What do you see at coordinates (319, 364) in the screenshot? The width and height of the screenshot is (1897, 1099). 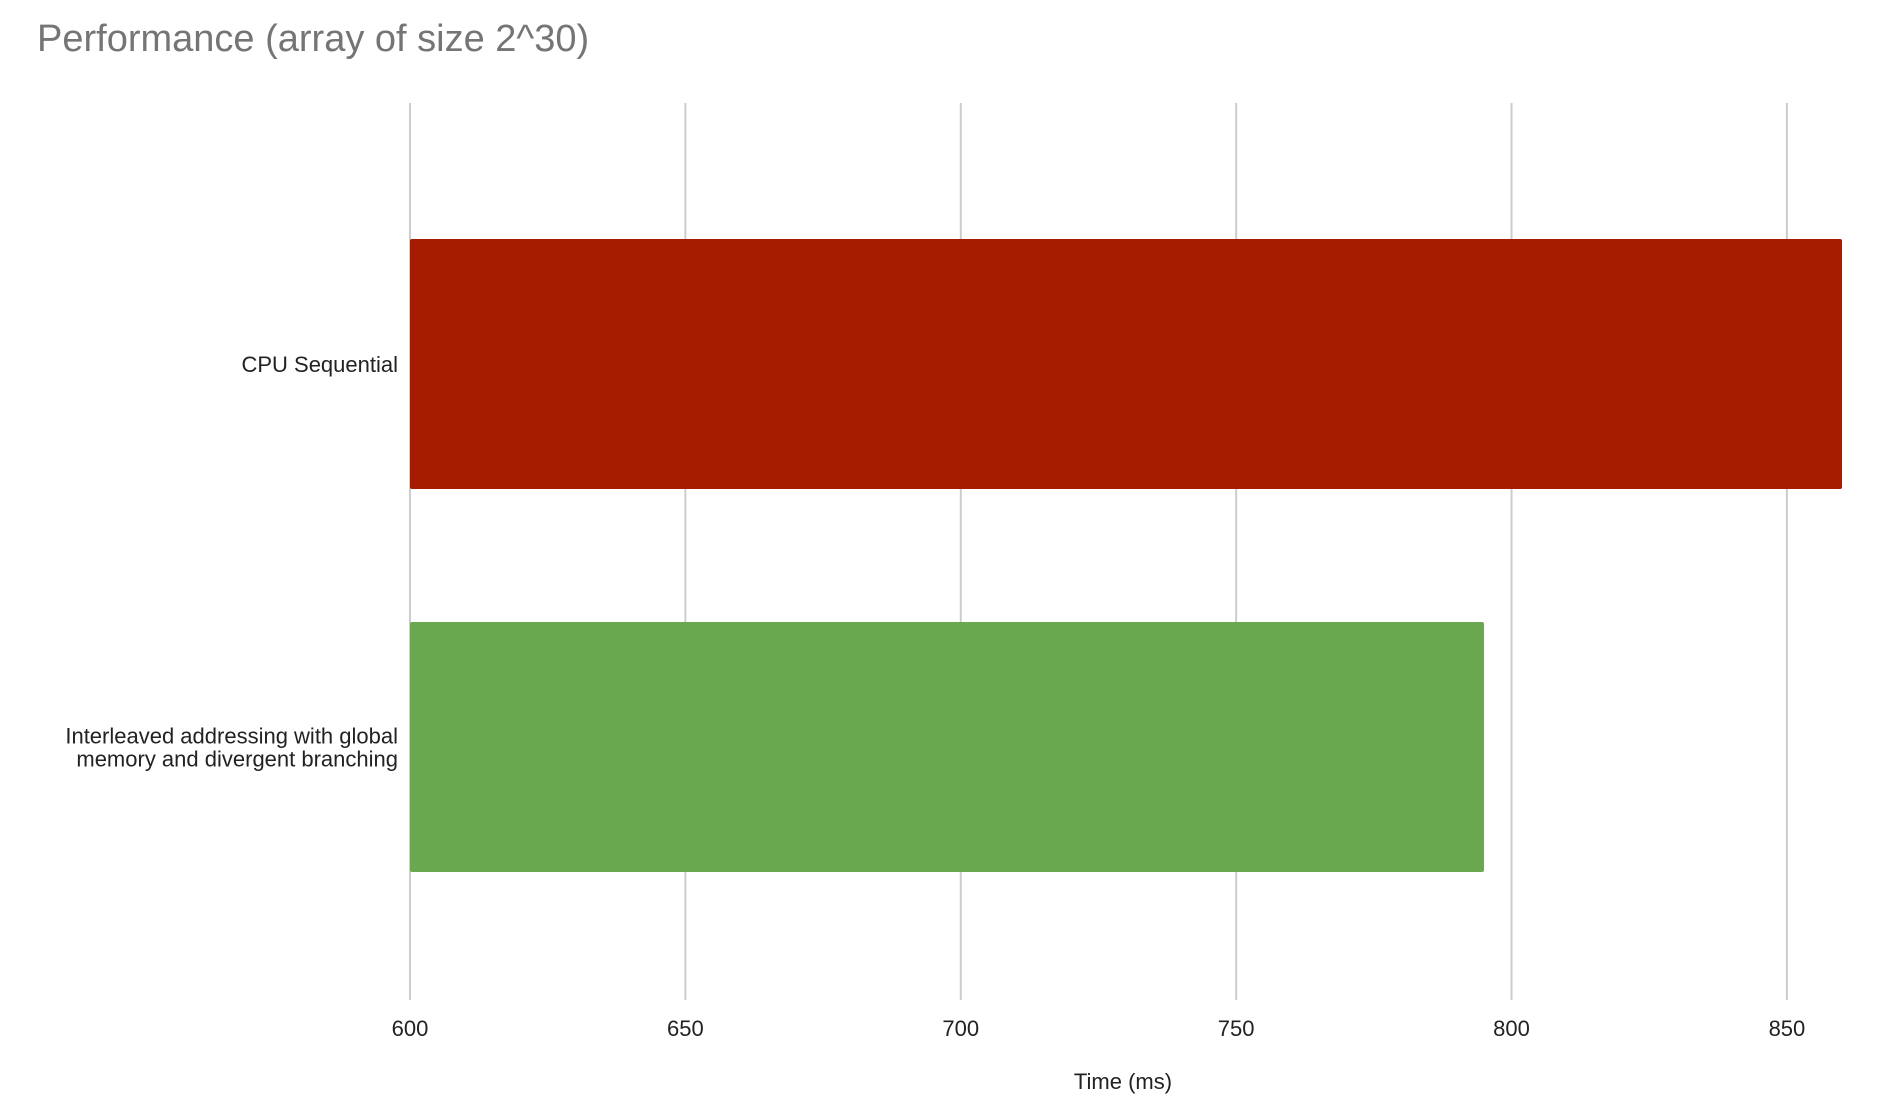 I see `category-label: CPU Sequential` at bounding box center [319, 364].